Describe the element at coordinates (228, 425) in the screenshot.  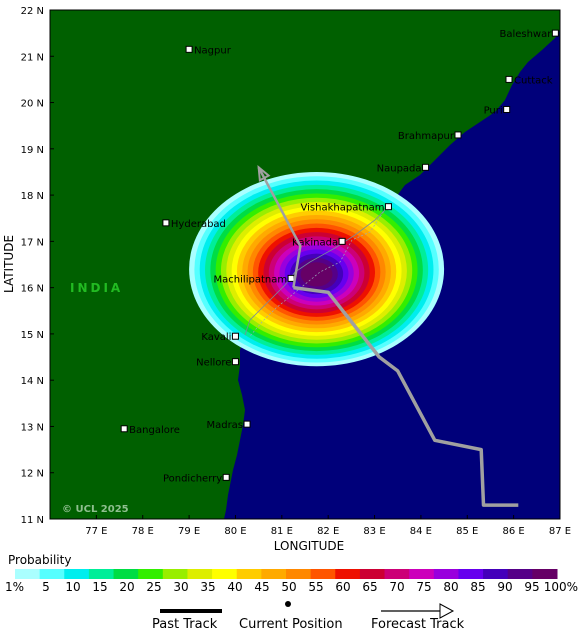
I see `city-marker: Madras` at that location.